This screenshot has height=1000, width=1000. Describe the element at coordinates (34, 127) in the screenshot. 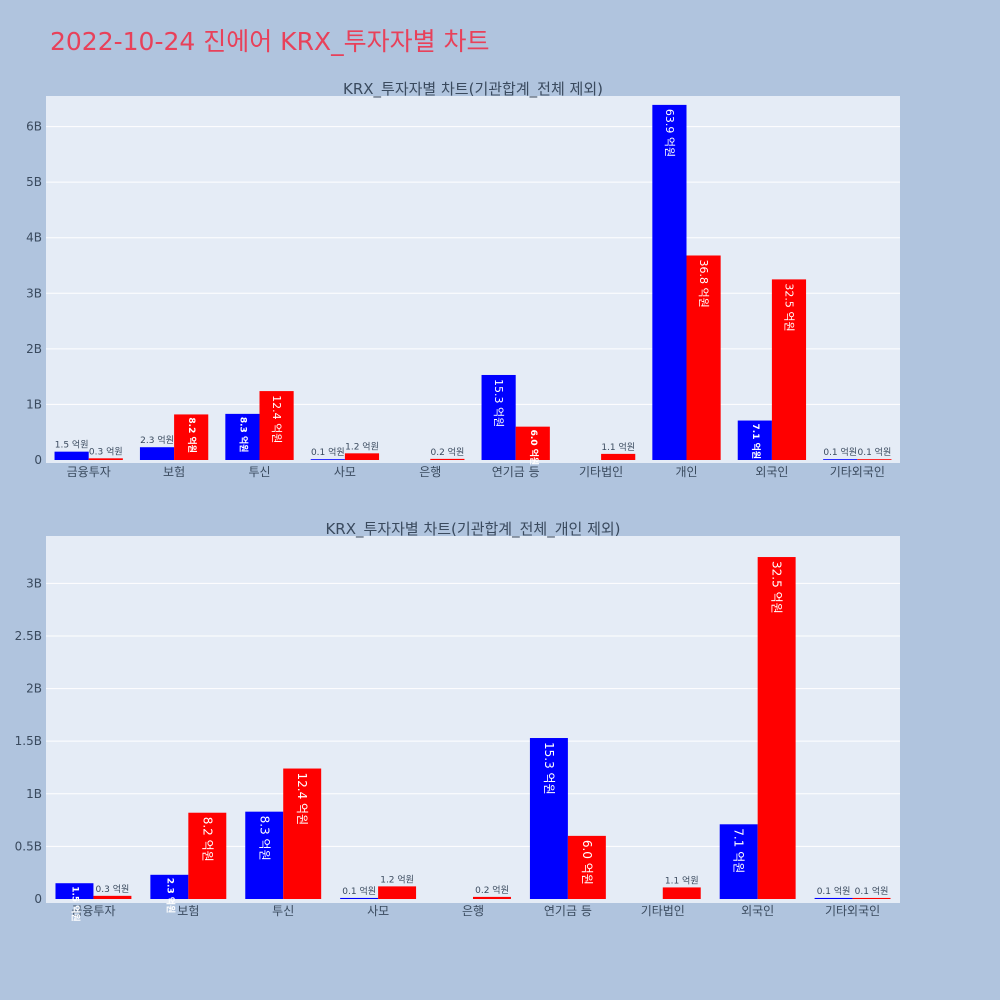

I see `y-tick-label: 6B` at that location.